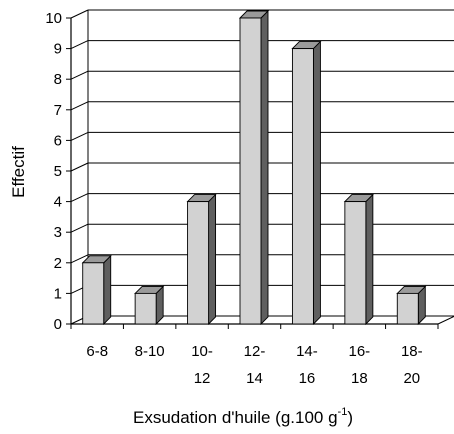  I want to click on y-tick-label: 10, so click(53, 18).